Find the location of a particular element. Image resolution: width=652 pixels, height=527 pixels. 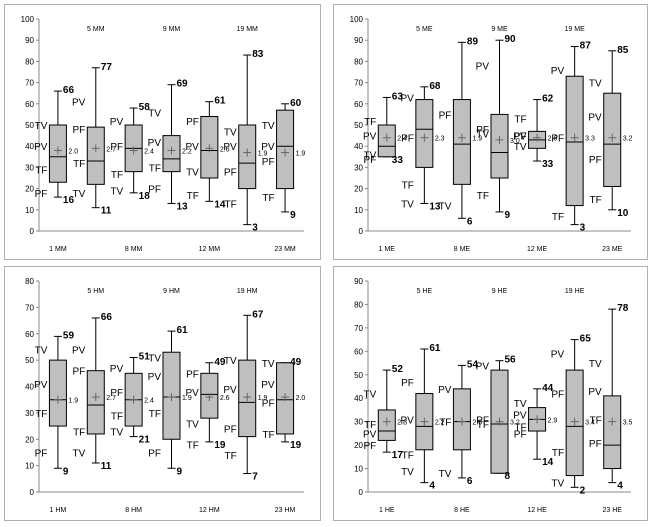

x-category-label: 1 MM is located at coordinates (58, 249).